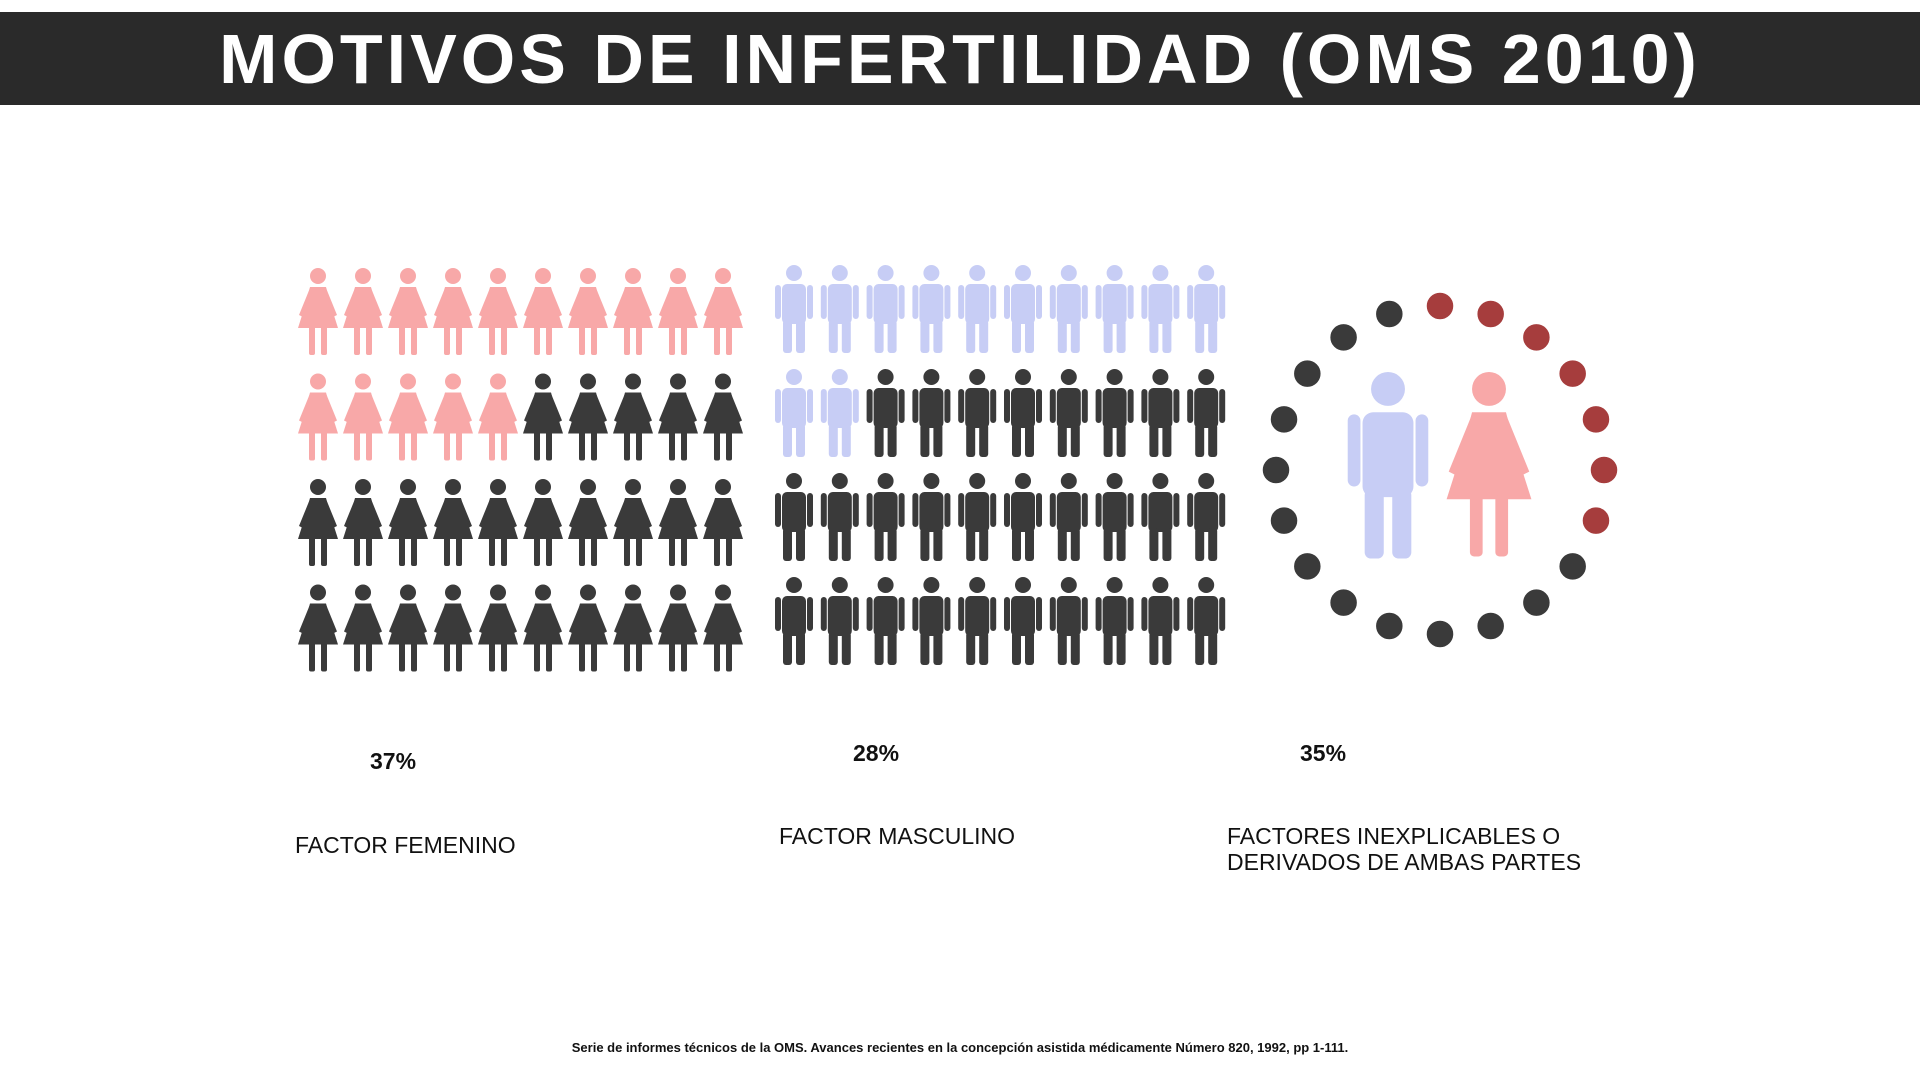  Describe the element at coordinates (405, 845) in the screenshot. I see `category-label-female: FACTOR FEMENINO` at that location.